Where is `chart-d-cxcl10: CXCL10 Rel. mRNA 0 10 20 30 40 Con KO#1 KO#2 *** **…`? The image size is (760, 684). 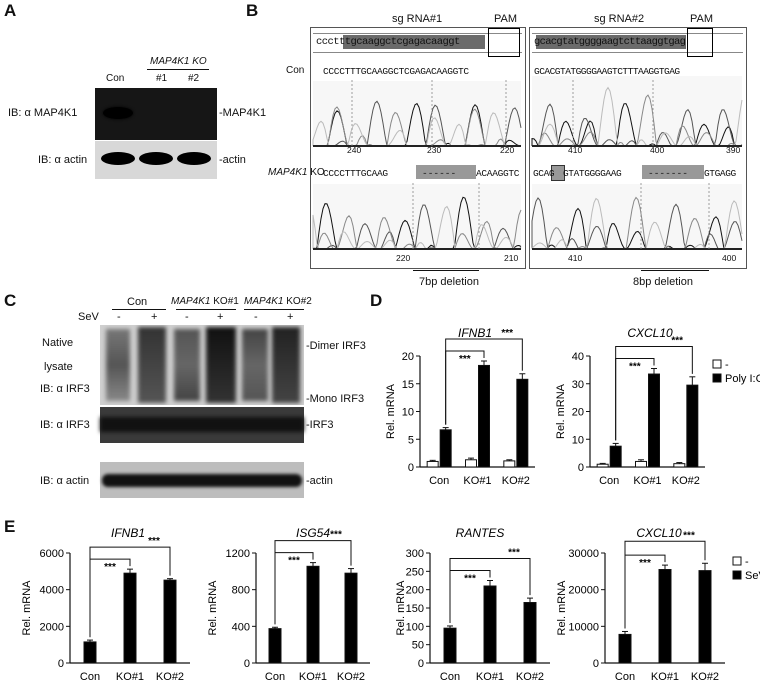 chart-d-cxcl10: CXCL10 Rel. mRNA 0 10 20 30 40 Con KO#1 KO#2 *** **… is located at coordinates (657, 406).